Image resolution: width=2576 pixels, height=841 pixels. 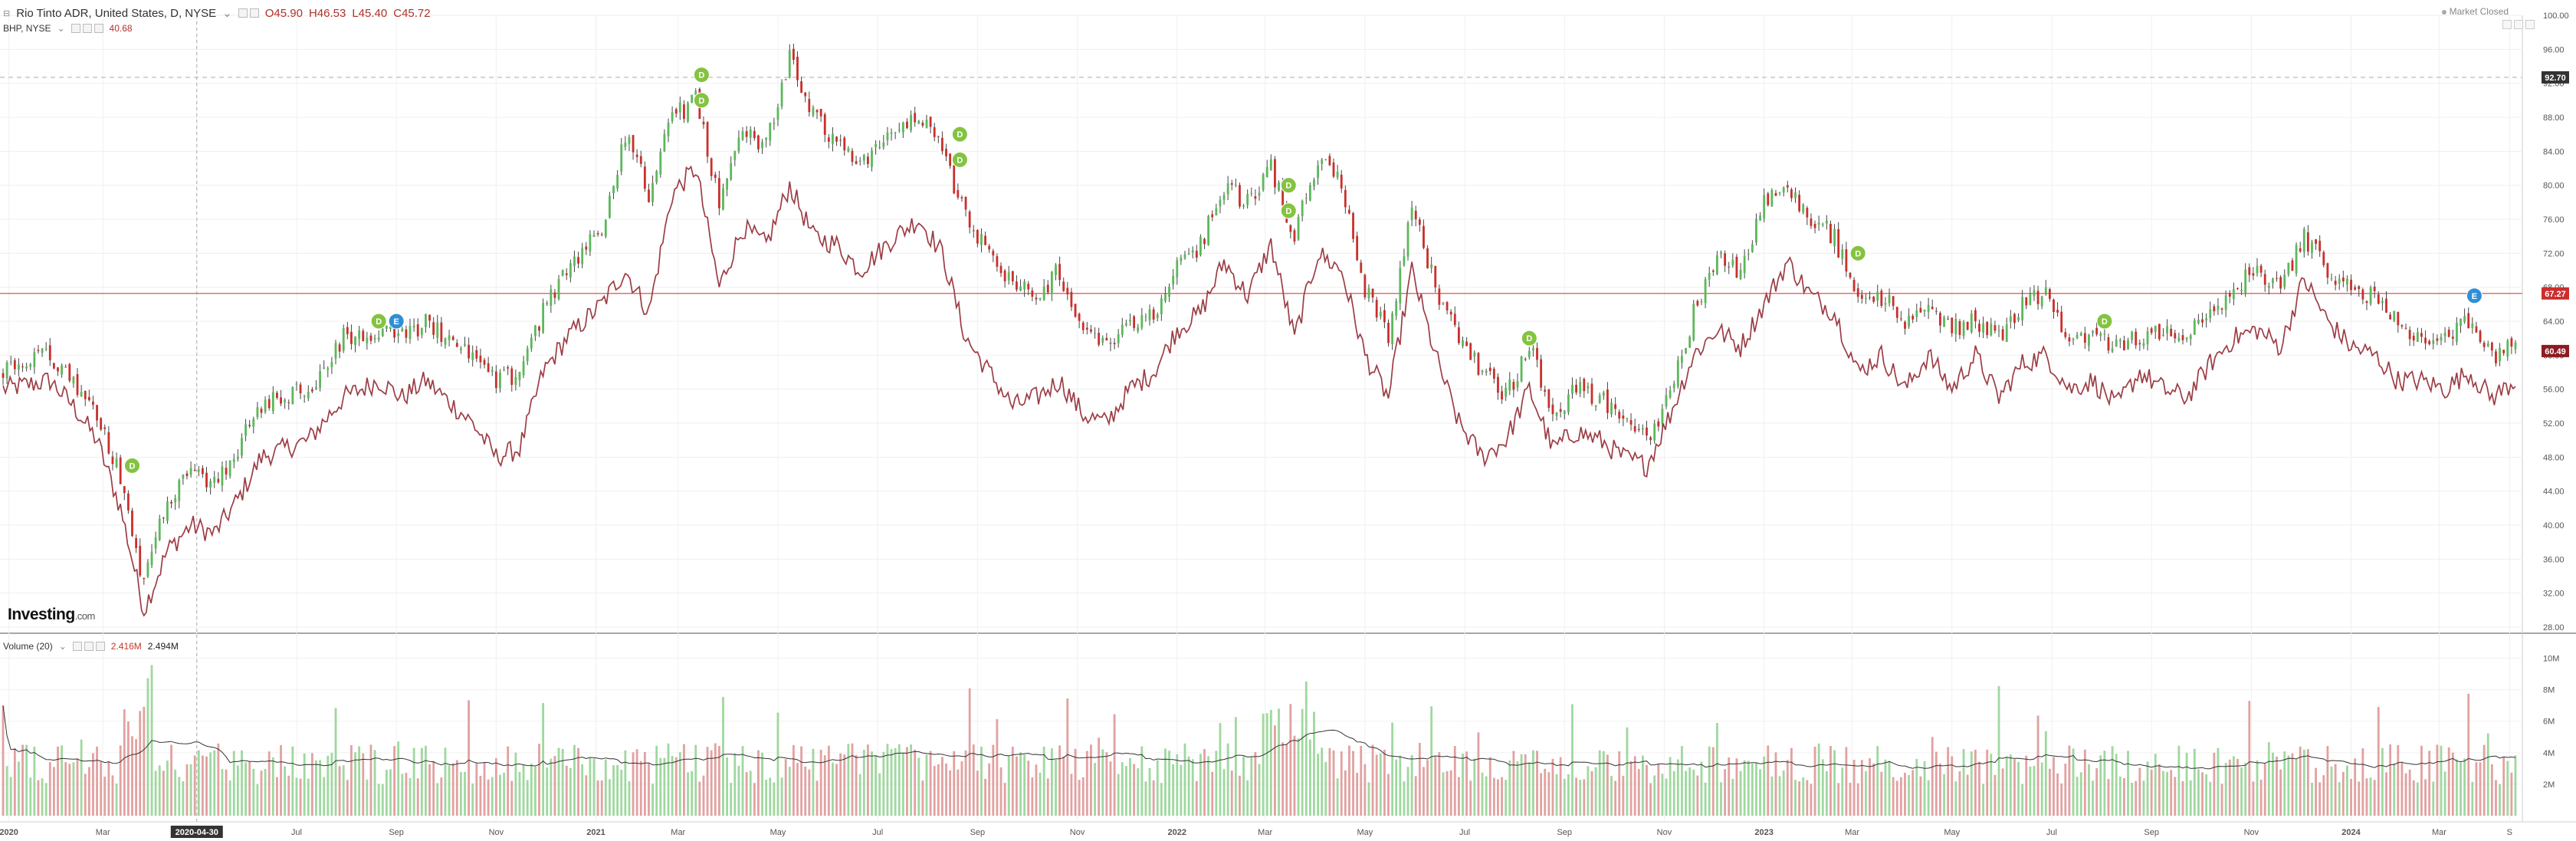 What do you see at coordinates (2554, 390) in the screenshot?
I see `y-tick-label: 56.00` at bounding box center [2554, 390].